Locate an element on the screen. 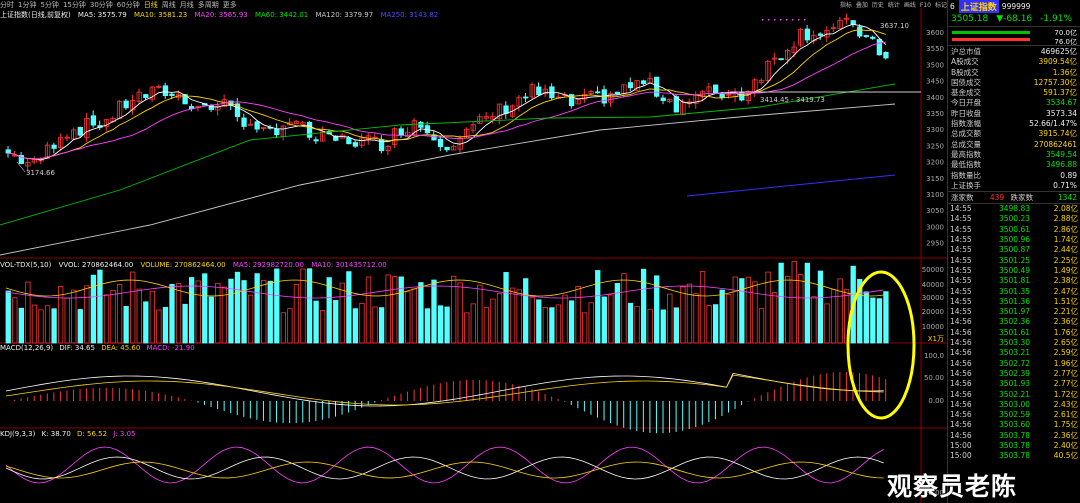 The image size is (1080, 503). tool-button-0: 指标 is located at coordinates (845, 5).